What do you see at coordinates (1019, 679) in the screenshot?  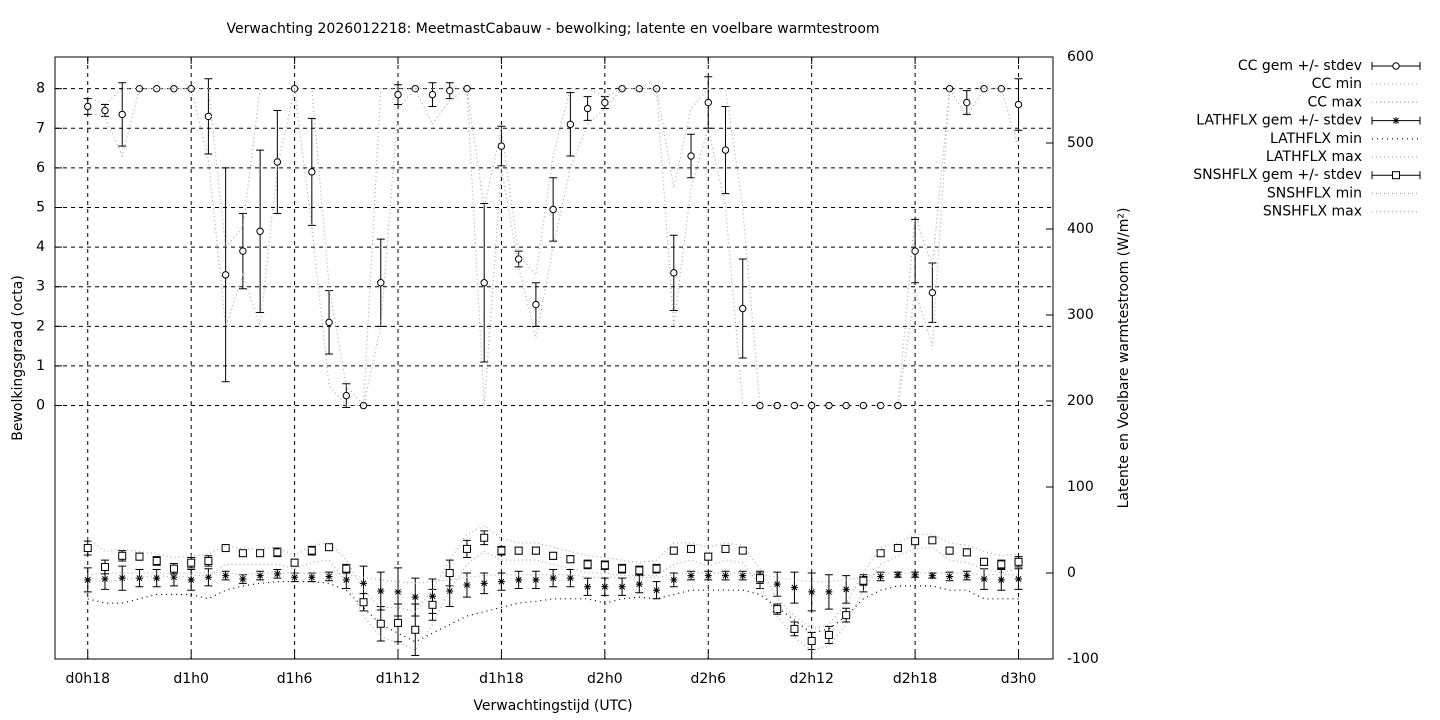 I see `x-tick-label: d3h0` at bounding box center [1019, 679].